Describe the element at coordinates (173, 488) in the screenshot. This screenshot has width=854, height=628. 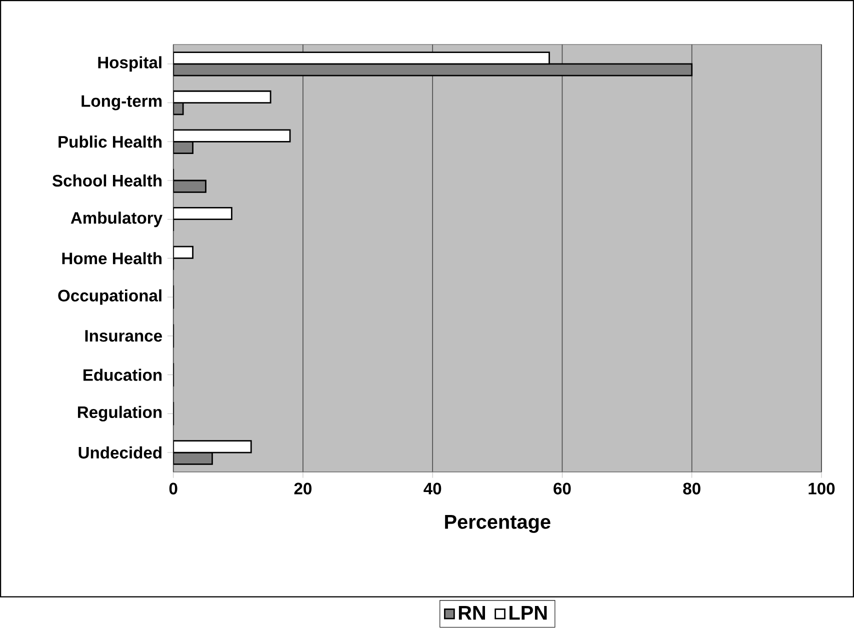
I see `x-tick-label: 0` at that location.